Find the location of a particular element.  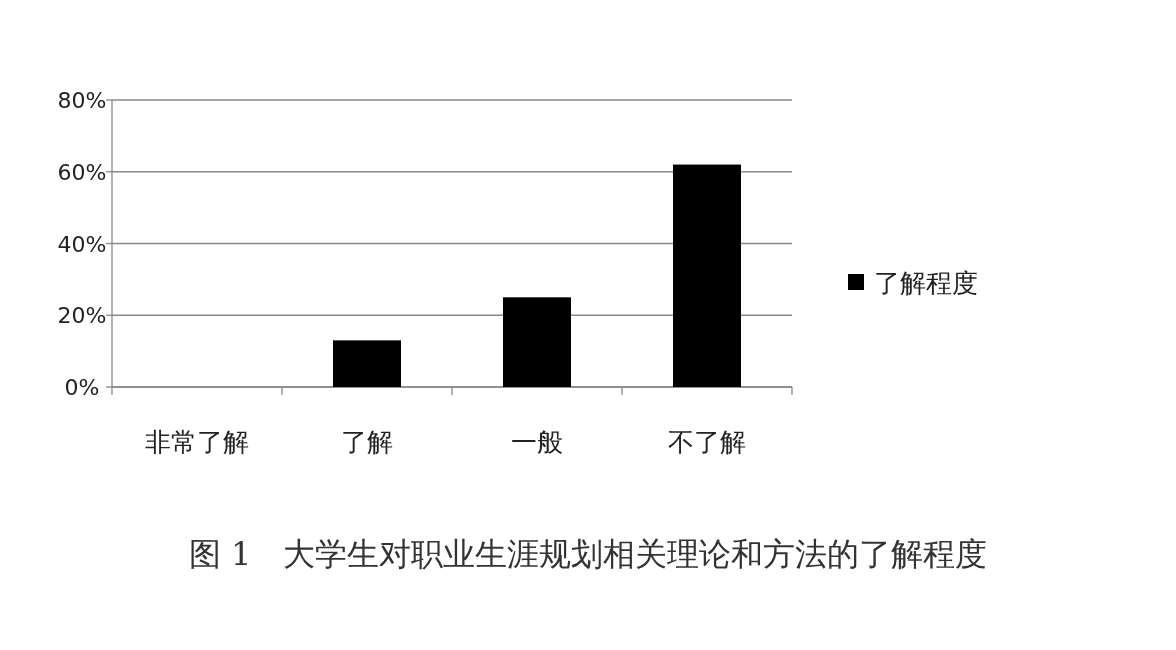

x-tick-label: 非常了解 is located at coordinates (197, 442).